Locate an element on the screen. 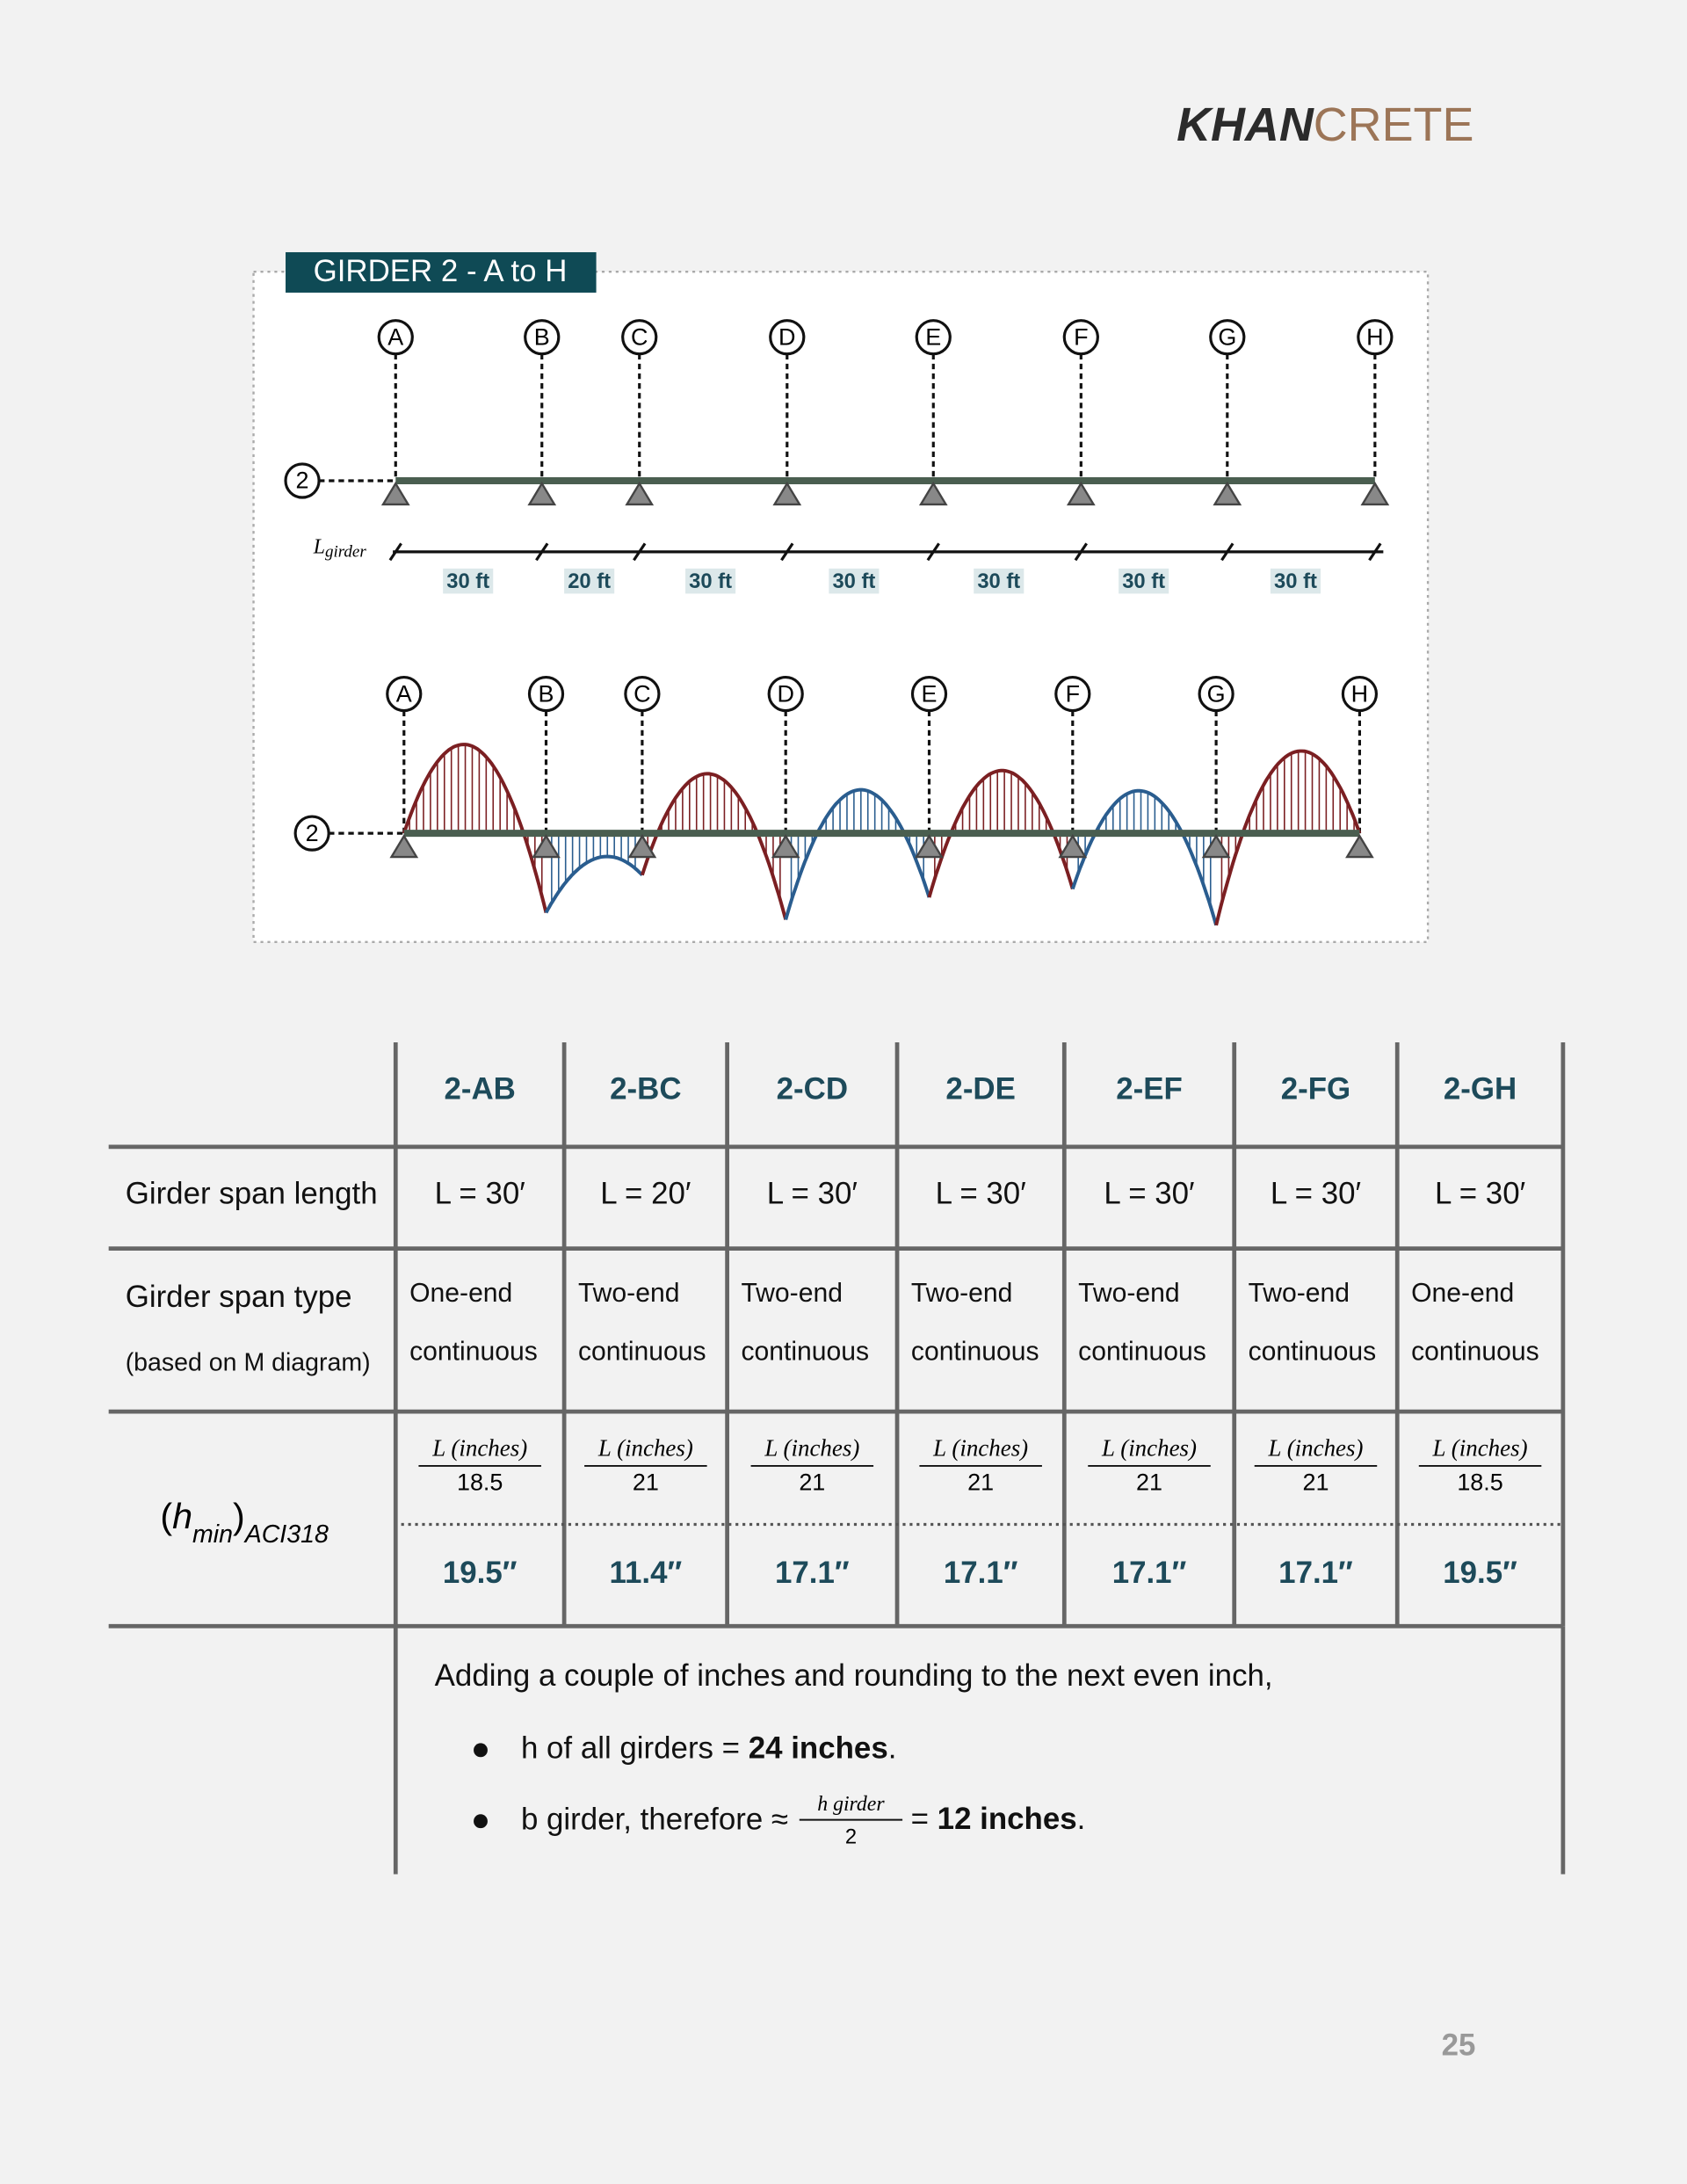 The height and width of the screenshot is (2184, 1687). page-number: 25 is located at coordinates (1459, 2045).